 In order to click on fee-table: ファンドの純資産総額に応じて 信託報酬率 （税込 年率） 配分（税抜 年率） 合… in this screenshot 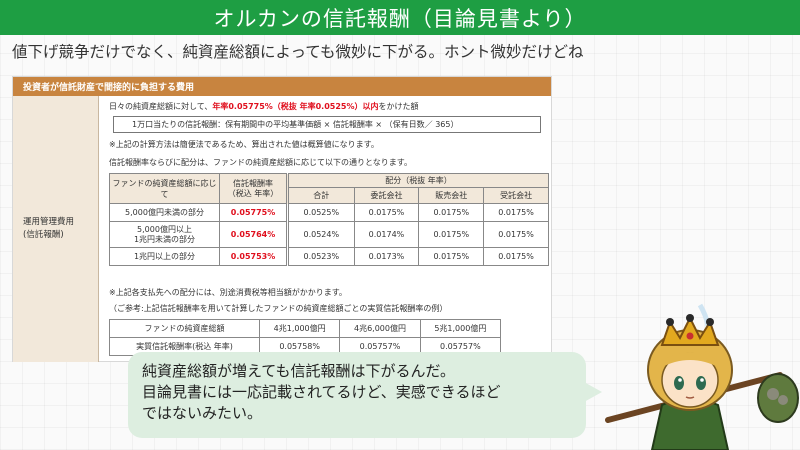, I will do `click(329, 219)`.